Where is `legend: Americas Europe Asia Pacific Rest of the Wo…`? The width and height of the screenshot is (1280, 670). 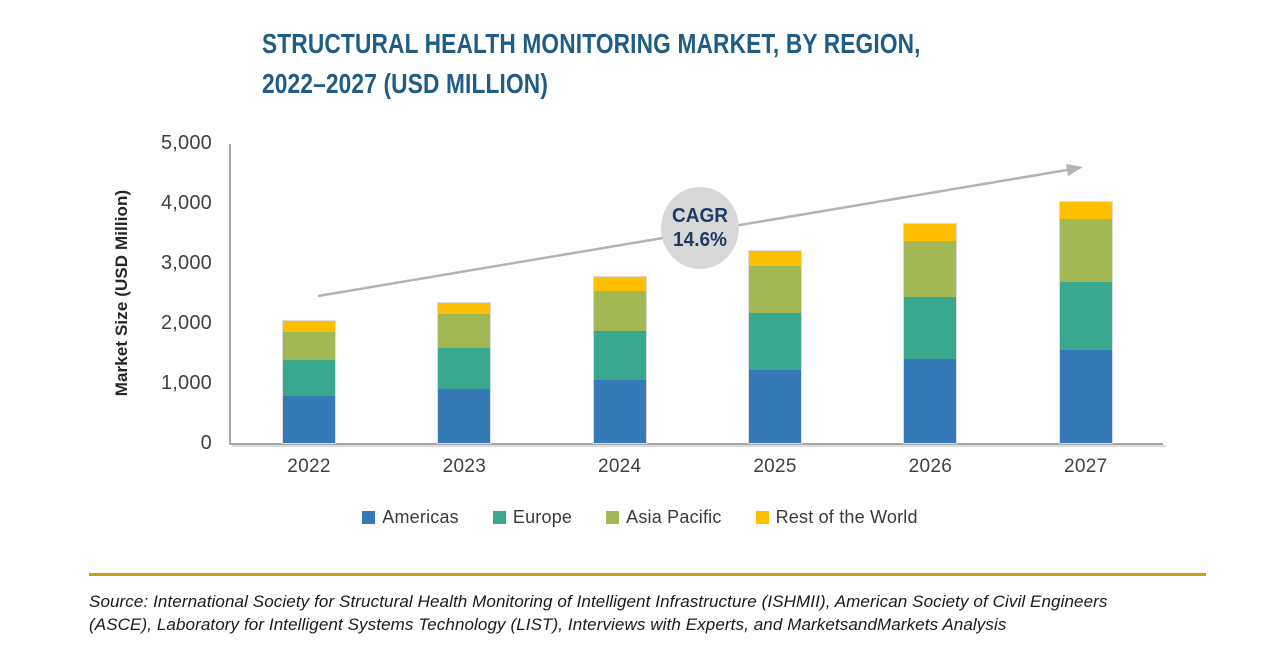 legend: Americas Europe Asia Pacific Rest of the Wo… is located at coordinates (640, 517).